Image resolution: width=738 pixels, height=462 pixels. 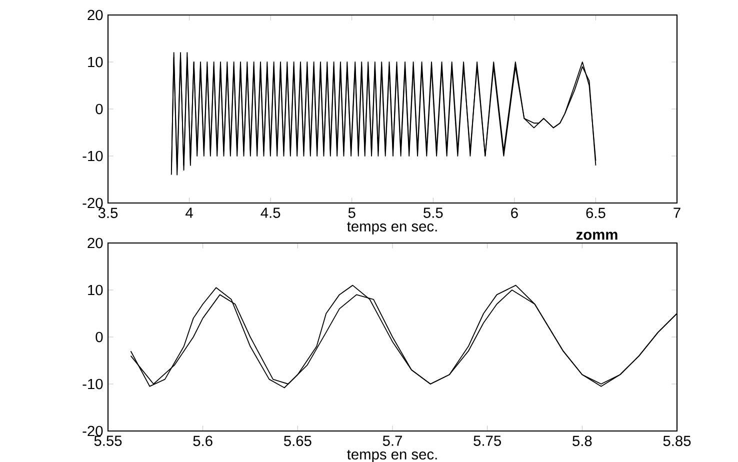 I want to click on x-tick-label: 5.8, so click(x=582, y=441).